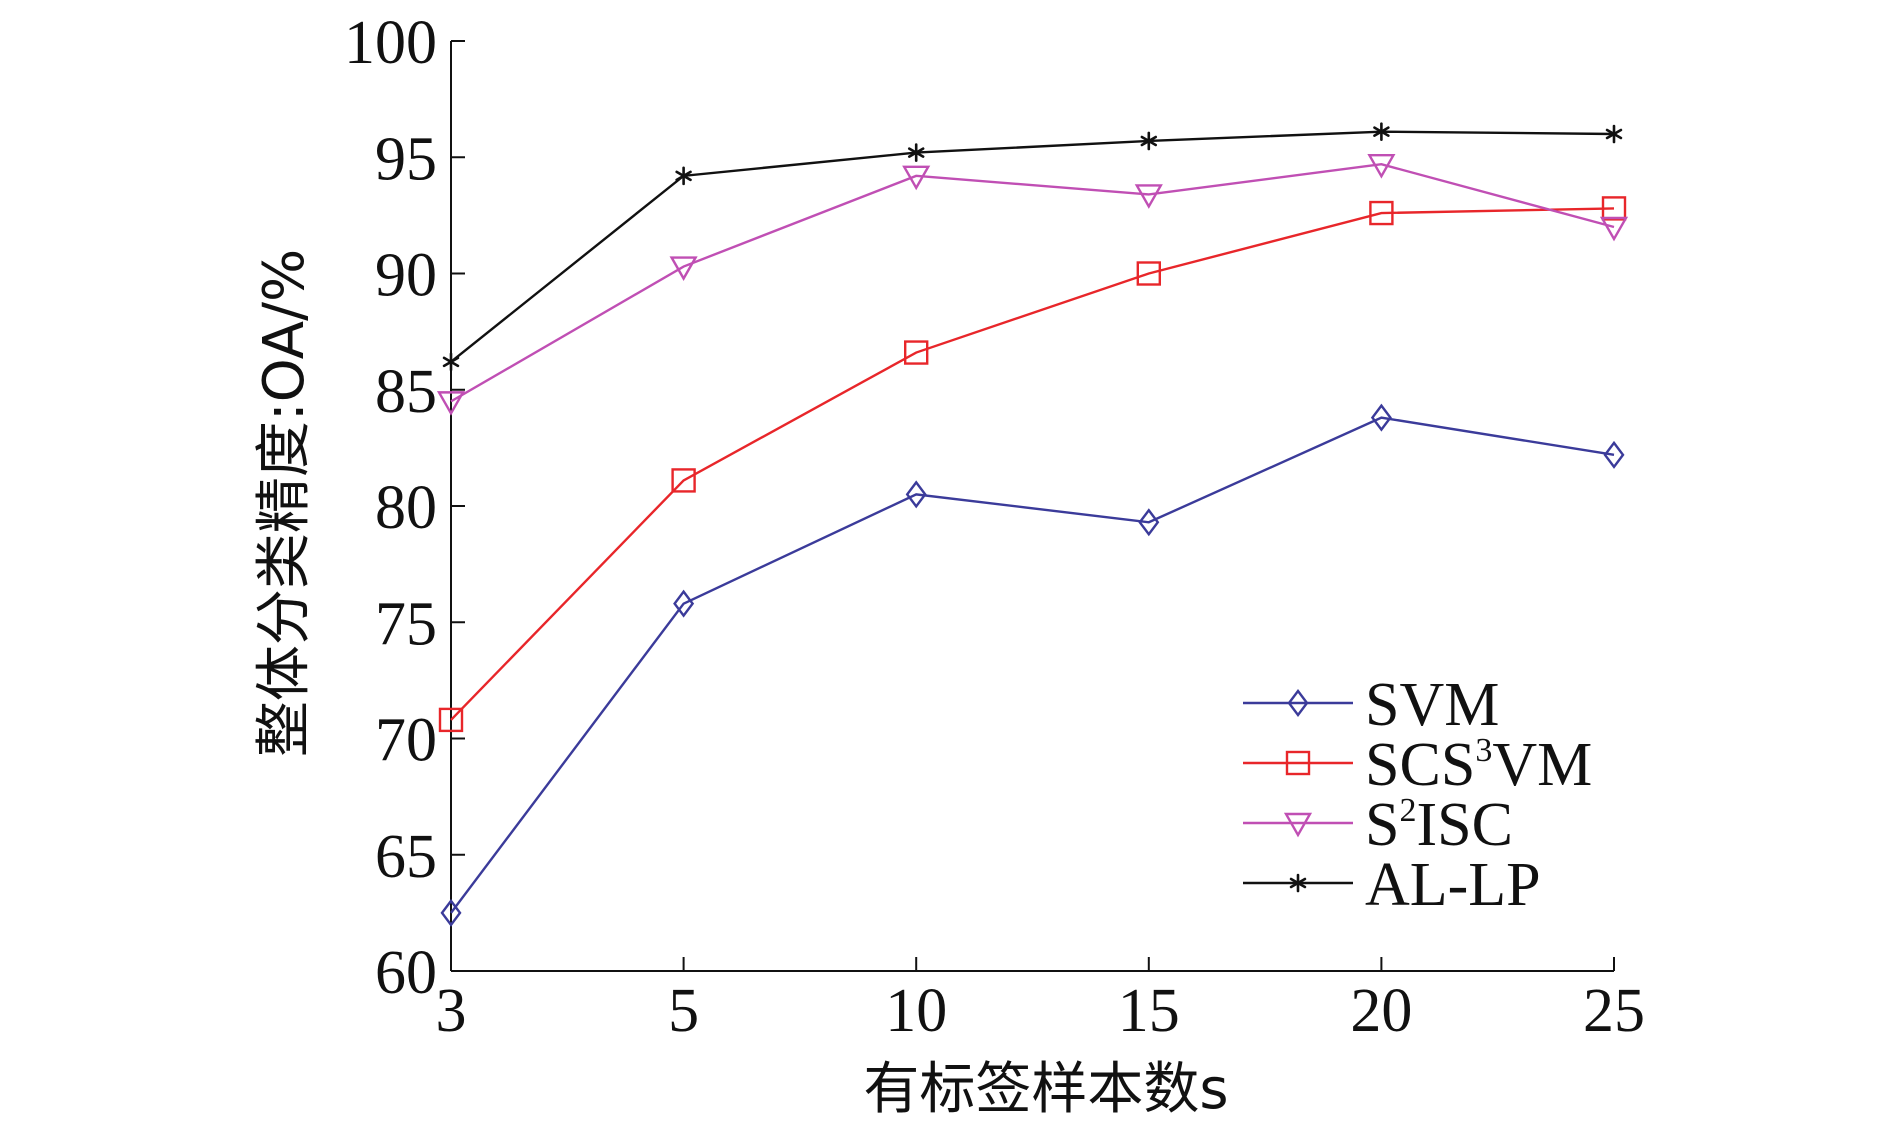 The image size is (1890, 1121). I want to click on legend-item-svm: SVM, so click(1371, 705).